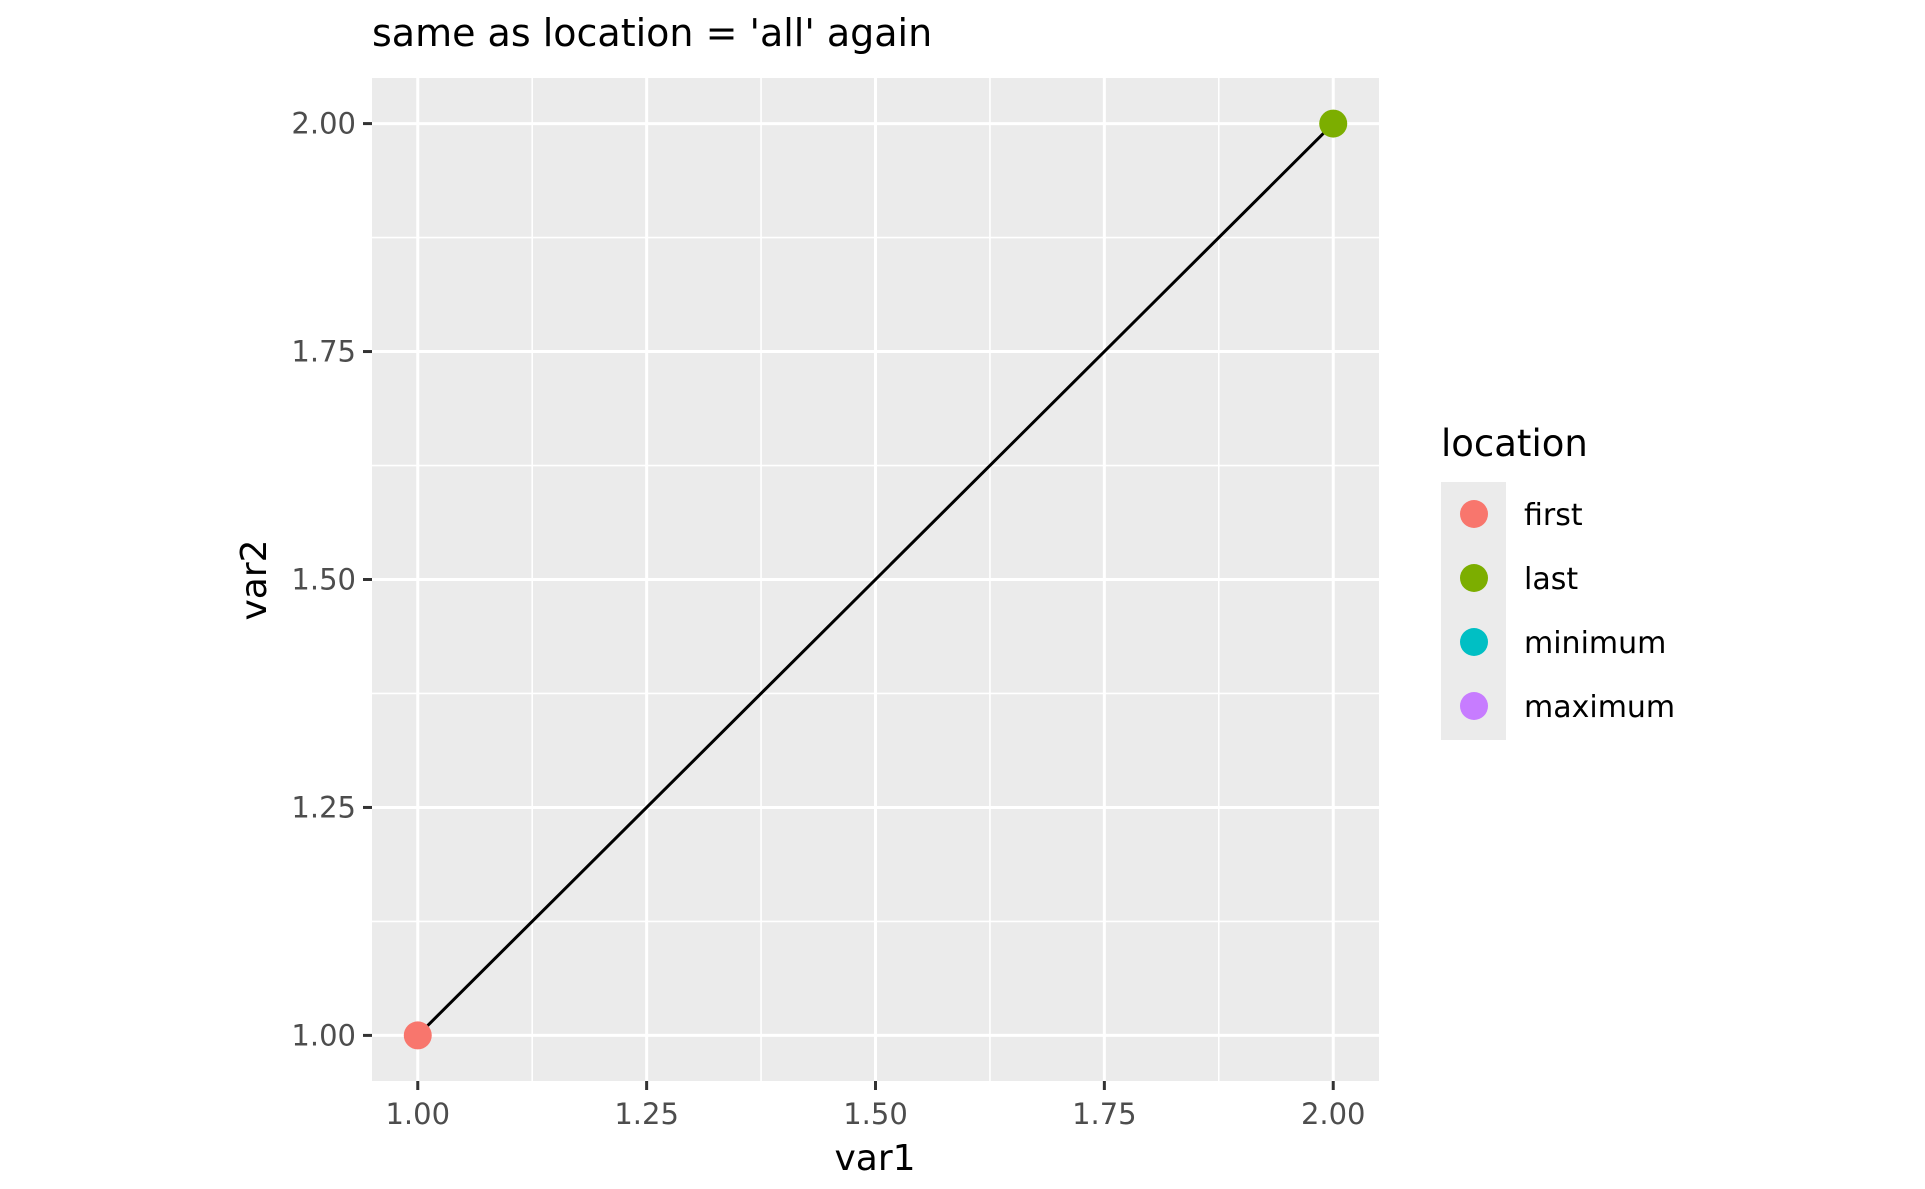 Image resolution: width=1925 pixels, height=1189 pixels. What do you see at coordinates (323, 124) in the screenshot?
I see `y-tick-label: 2.00` at bounding box center [323, 124].